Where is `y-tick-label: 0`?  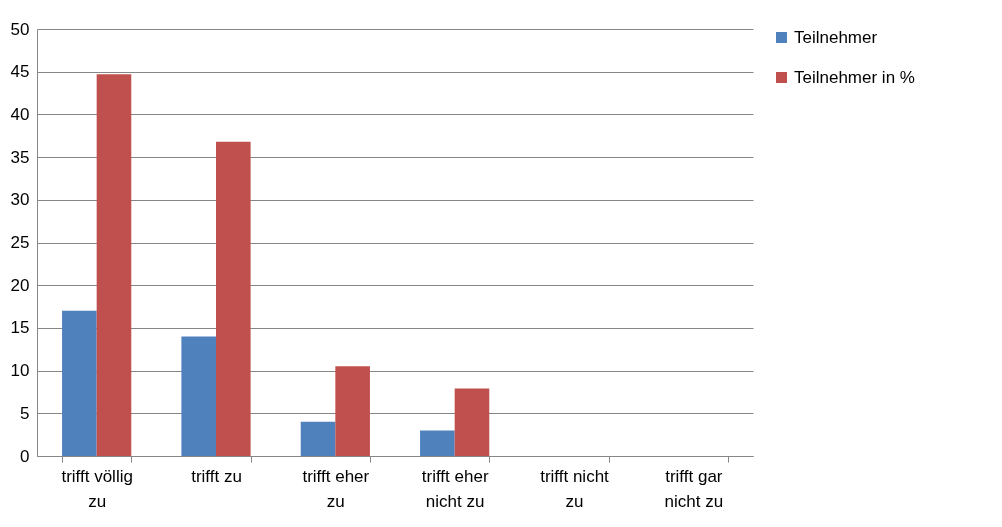
y-tick-label: 0 is located at coordinates (25, 456).